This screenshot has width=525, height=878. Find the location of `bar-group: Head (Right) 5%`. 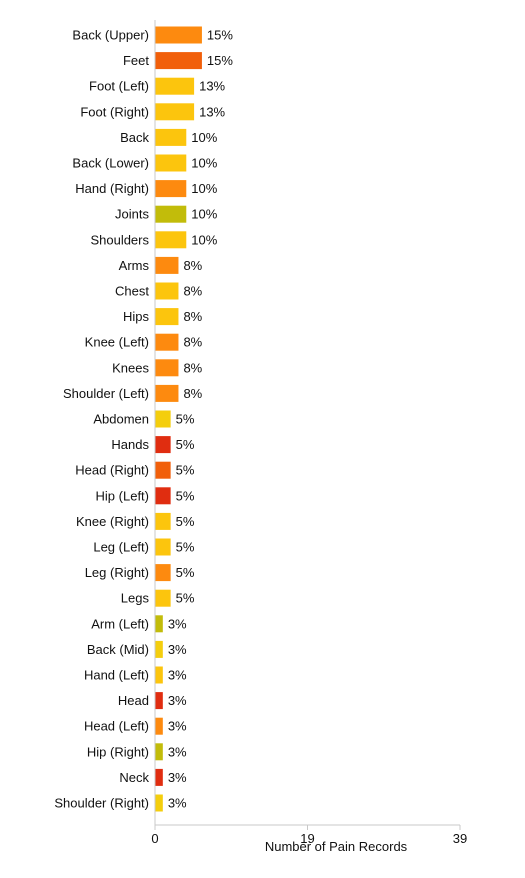

bar-group: Head (Right) 5% is located at coordinates (135, 470).